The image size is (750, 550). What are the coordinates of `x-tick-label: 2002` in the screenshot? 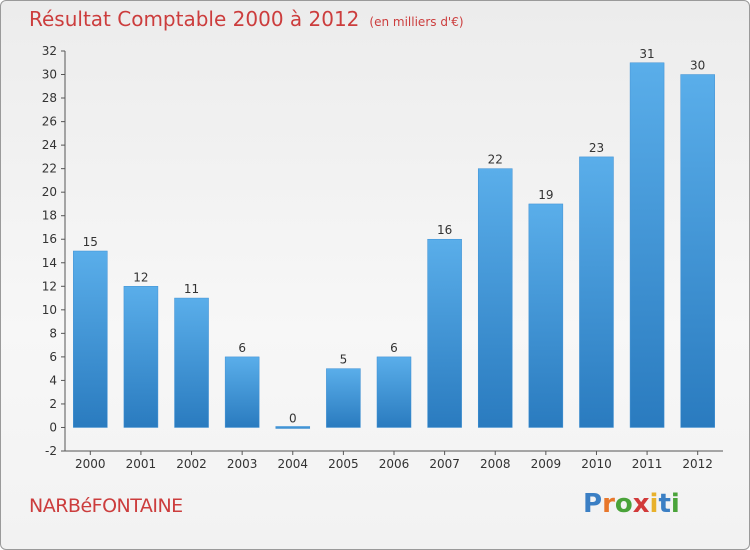 It's located at (191, 464).